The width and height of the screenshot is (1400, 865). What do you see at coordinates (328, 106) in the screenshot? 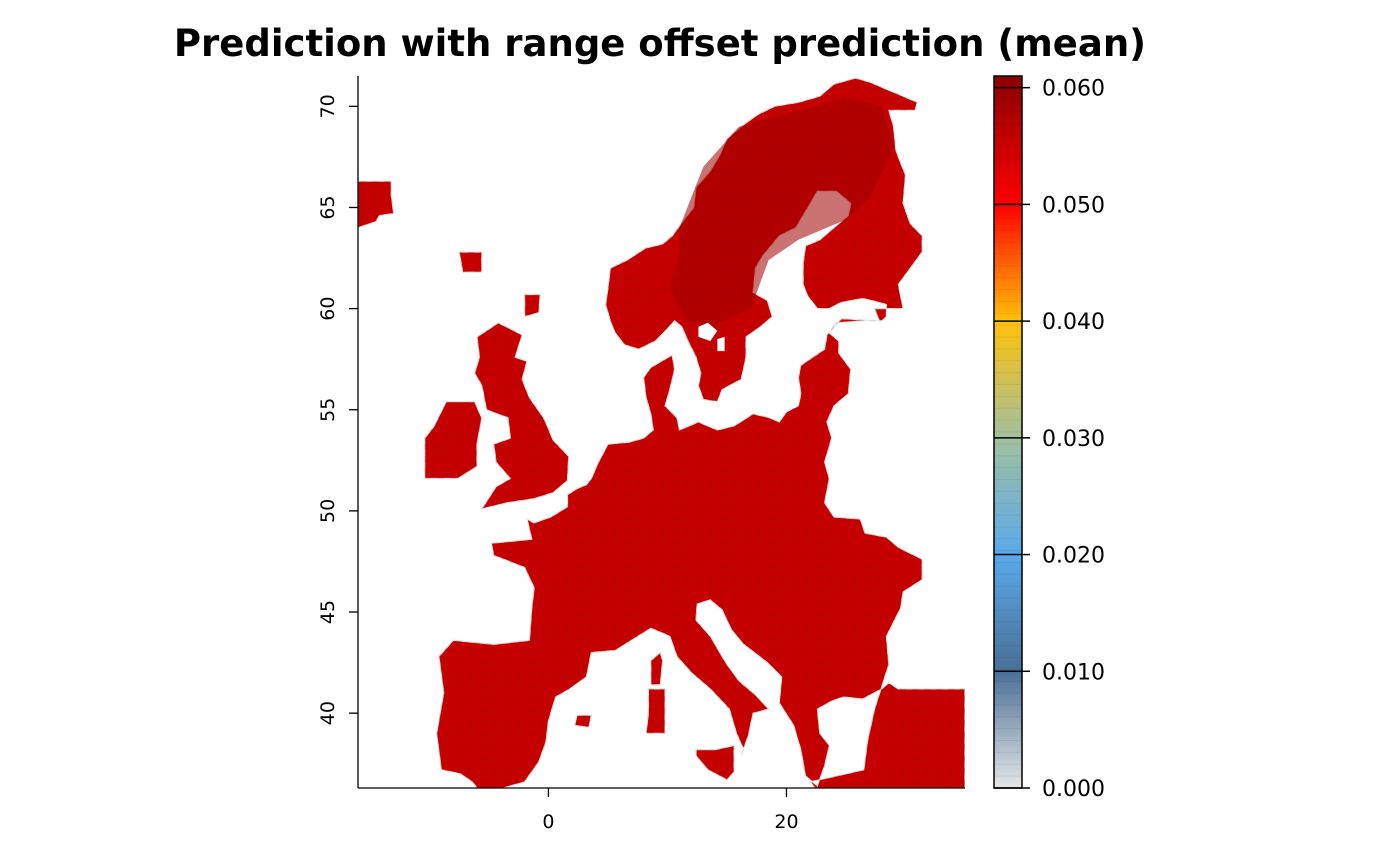
I see `y-tick-label: 70` at bounding box center [328, 106].